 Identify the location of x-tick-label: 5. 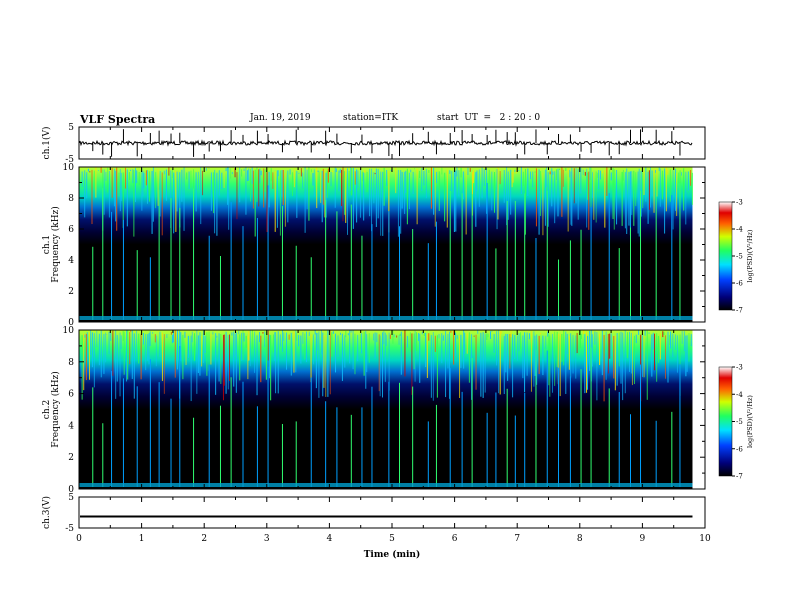
(392, 539).